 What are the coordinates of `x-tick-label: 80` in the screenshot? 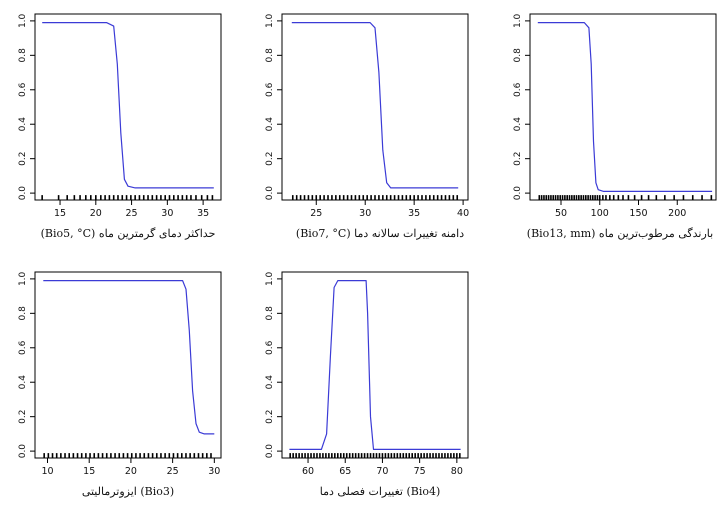 It's located at (457, 471).